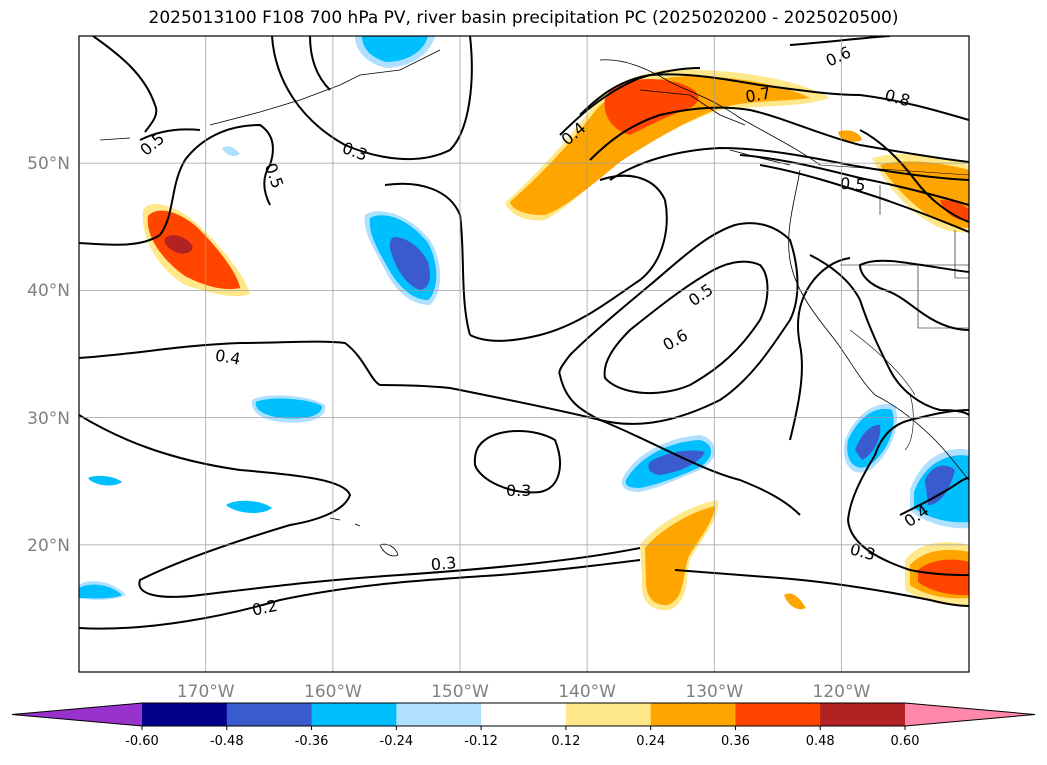  I want to click on contour-label: 0.5, so click(852, 184).